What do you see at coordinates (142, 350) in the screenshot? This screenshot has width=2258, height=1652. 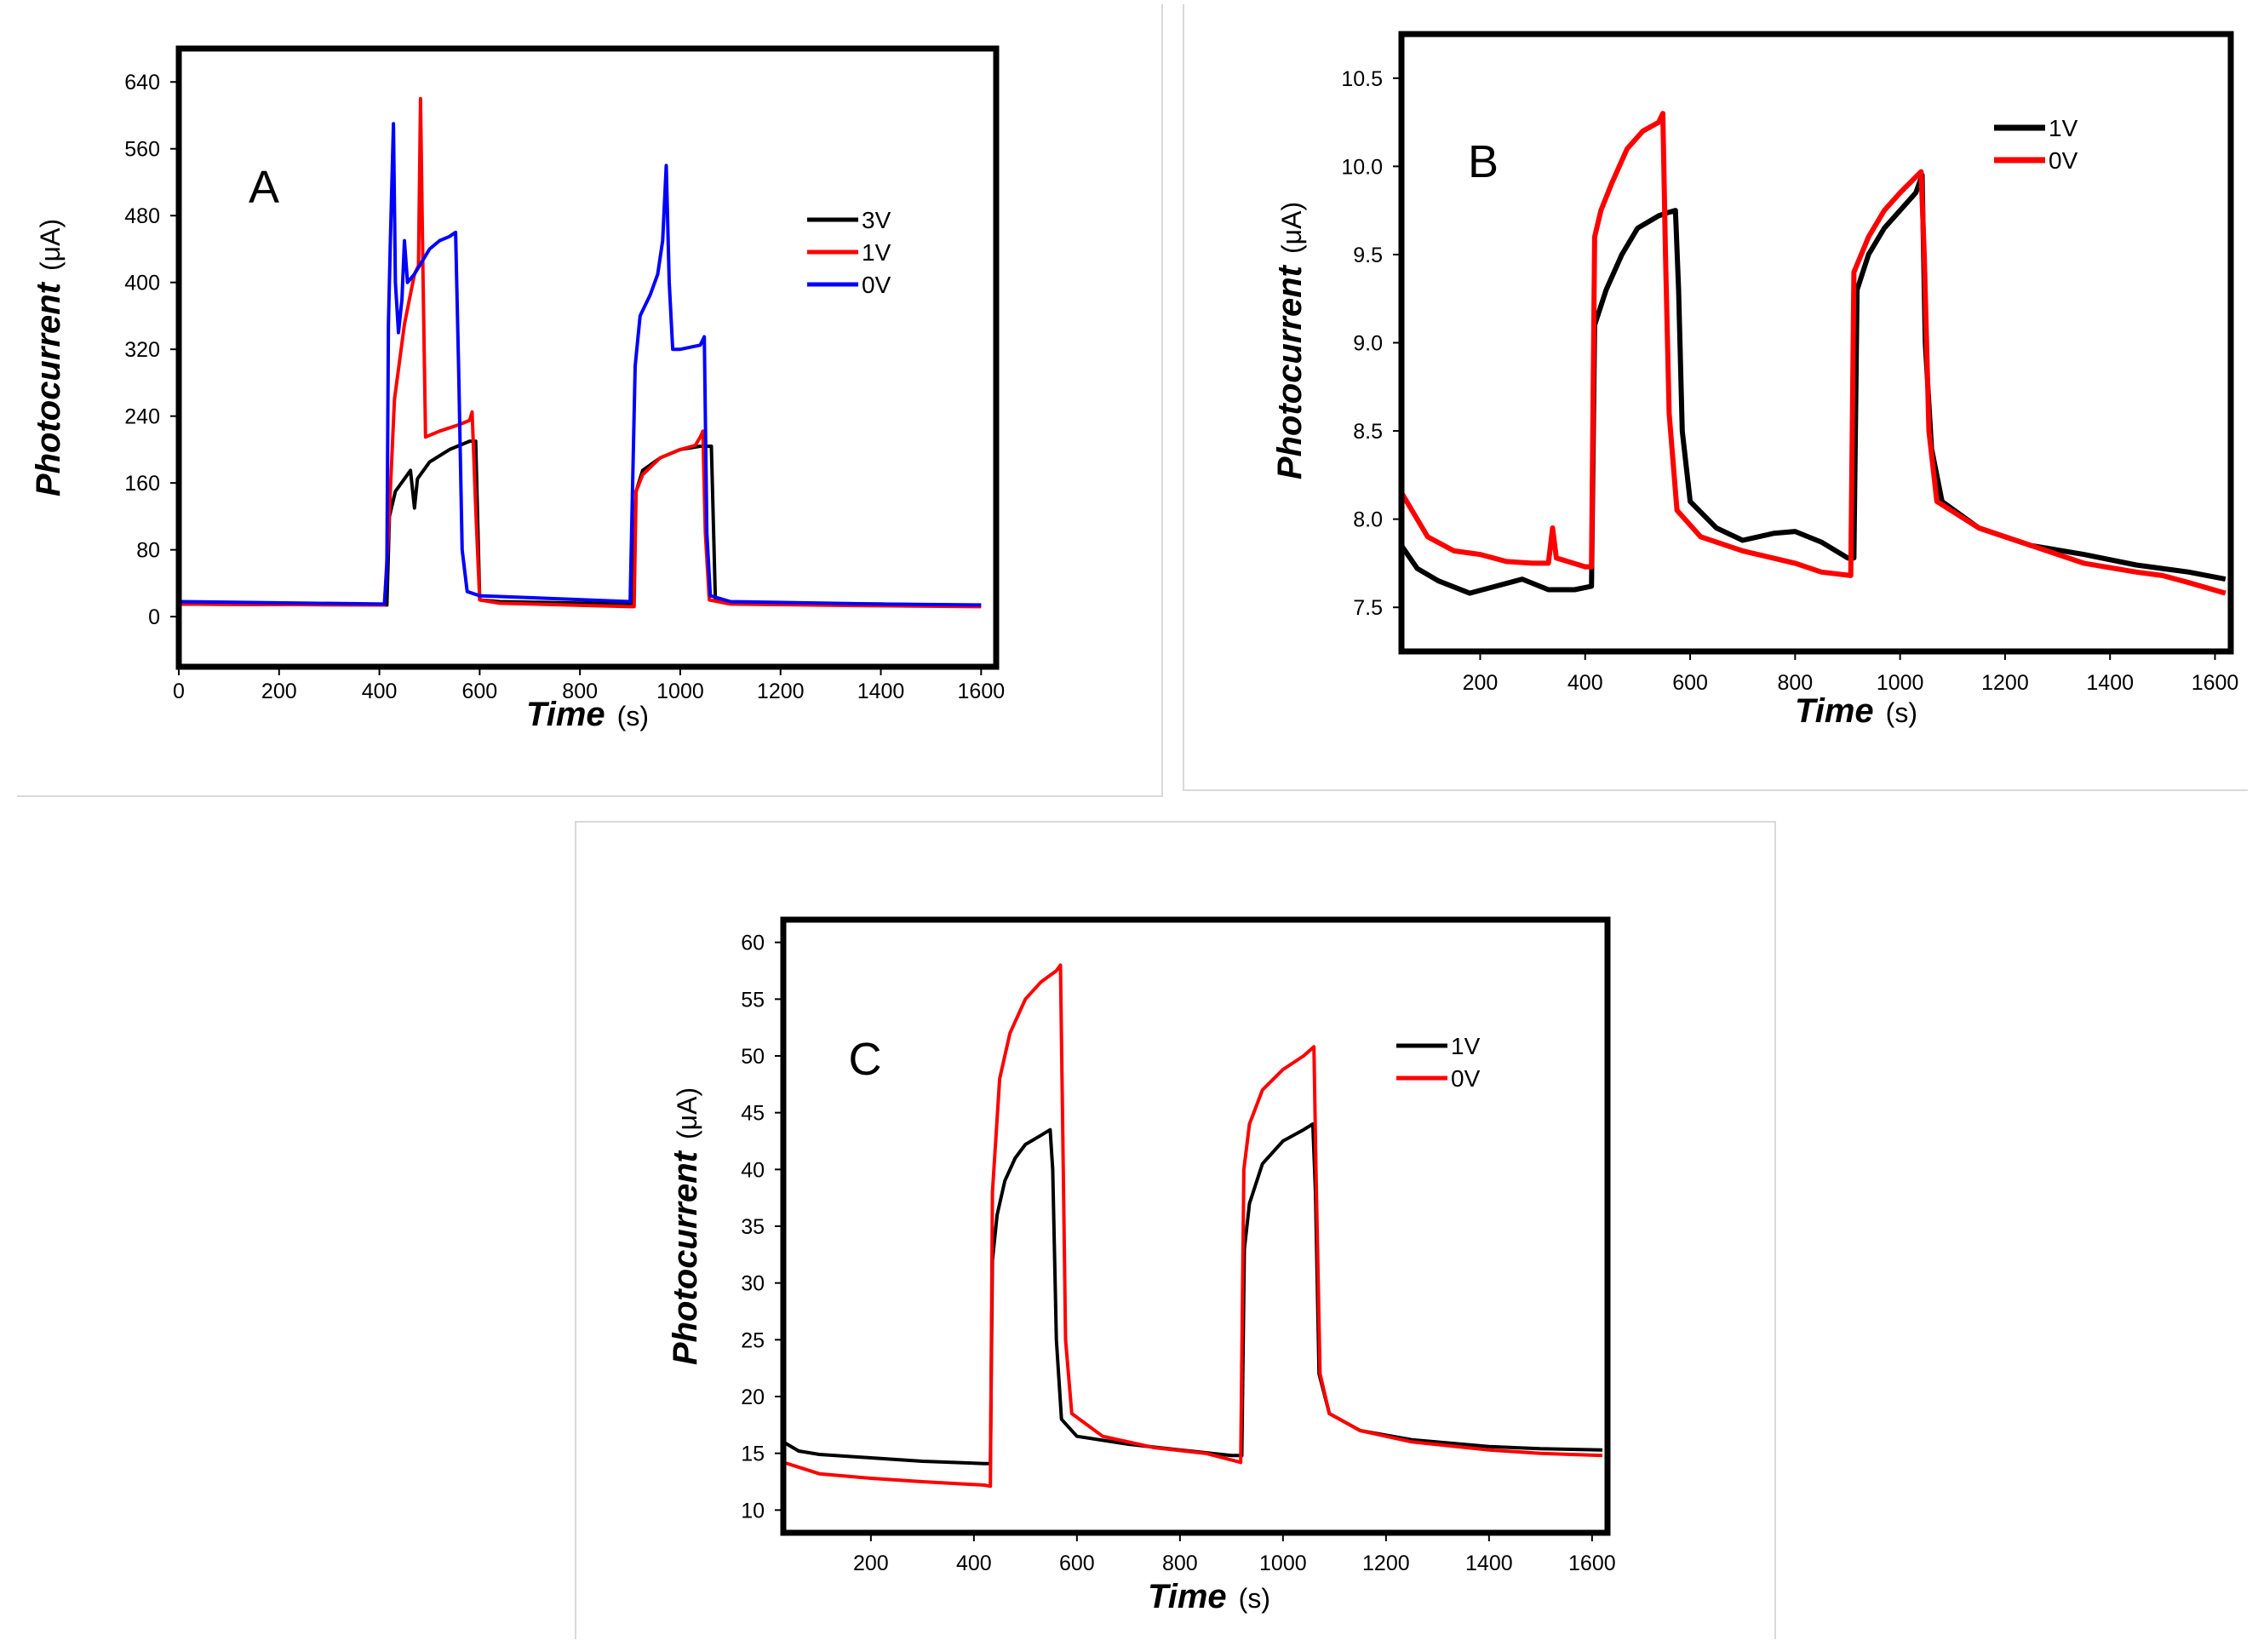 I see `y-tick-label: 320` at bounding box center [142, 350].